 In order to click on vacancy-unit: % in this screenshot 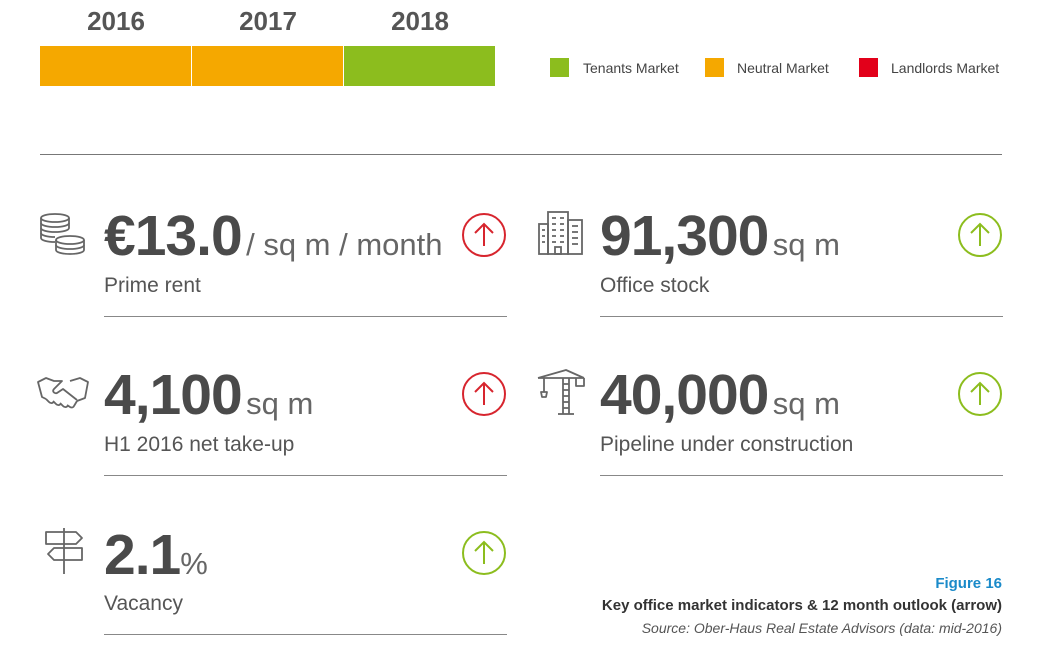, I will do `click(194, 563)`.